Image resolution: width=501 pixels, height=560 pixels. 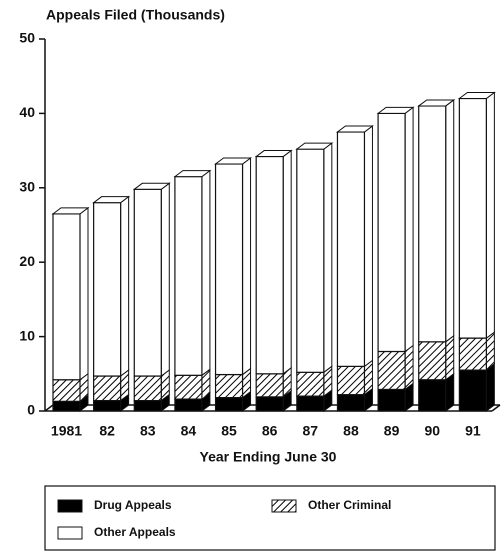 I want to click on x-tick-label: 90, so click(x=432, y=431).